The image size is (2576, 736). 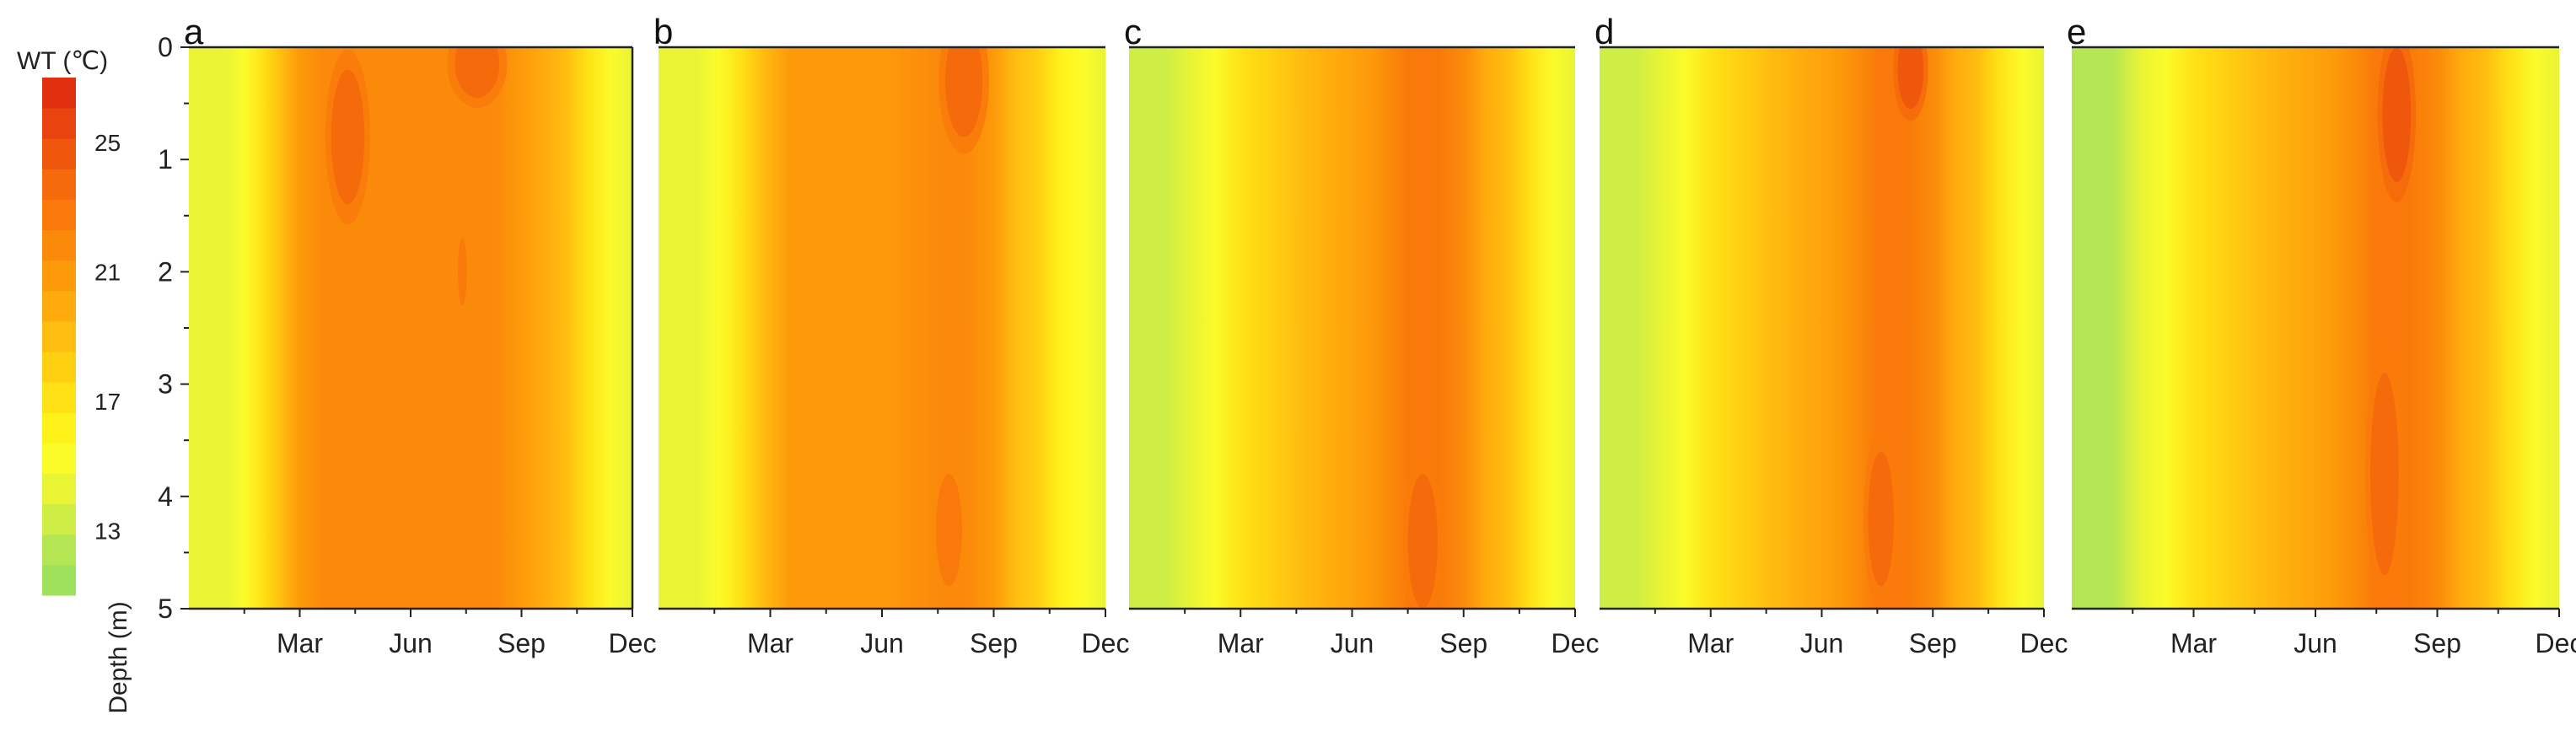 What do you see at coordinates (107, 531) in the screenshot?
I see `colorbar-tick-label: 13` at bounding box center [107, 531].